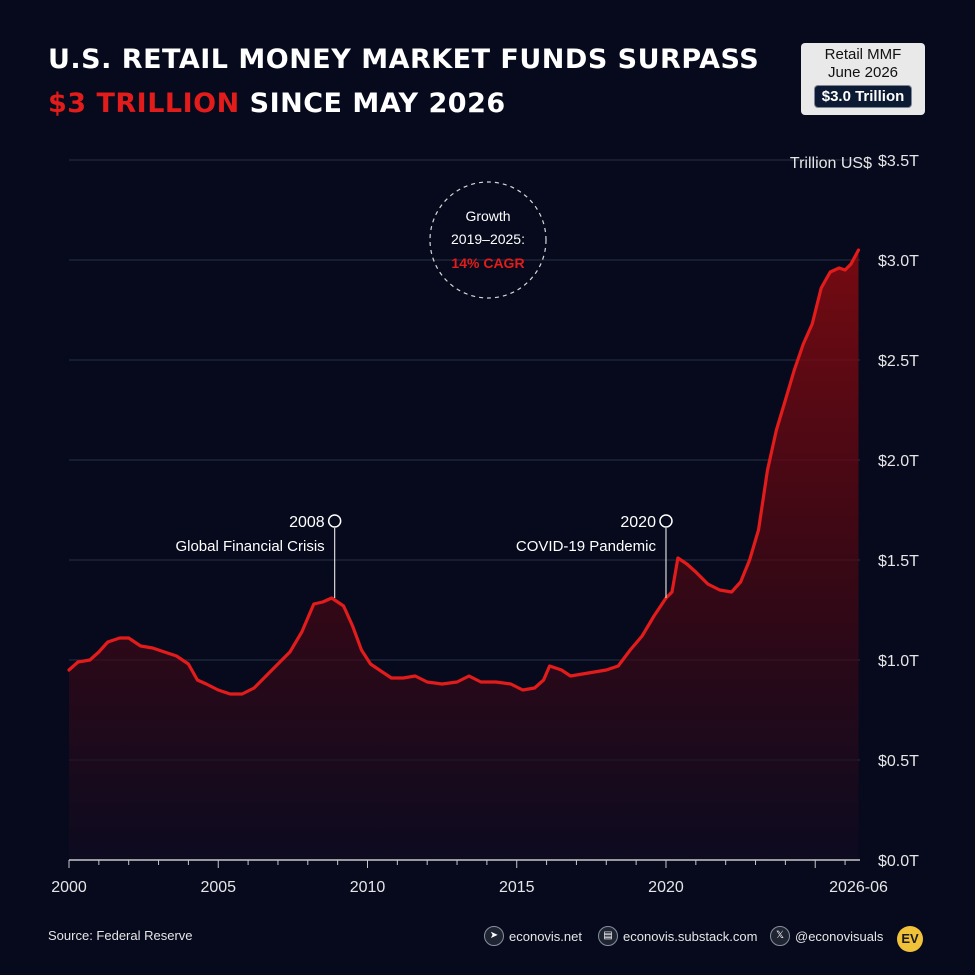  What do you see at coordinates (898, 161) in the screenshot?
I see `y-tick-label: $3.5T` at bounding box center [898, 161].